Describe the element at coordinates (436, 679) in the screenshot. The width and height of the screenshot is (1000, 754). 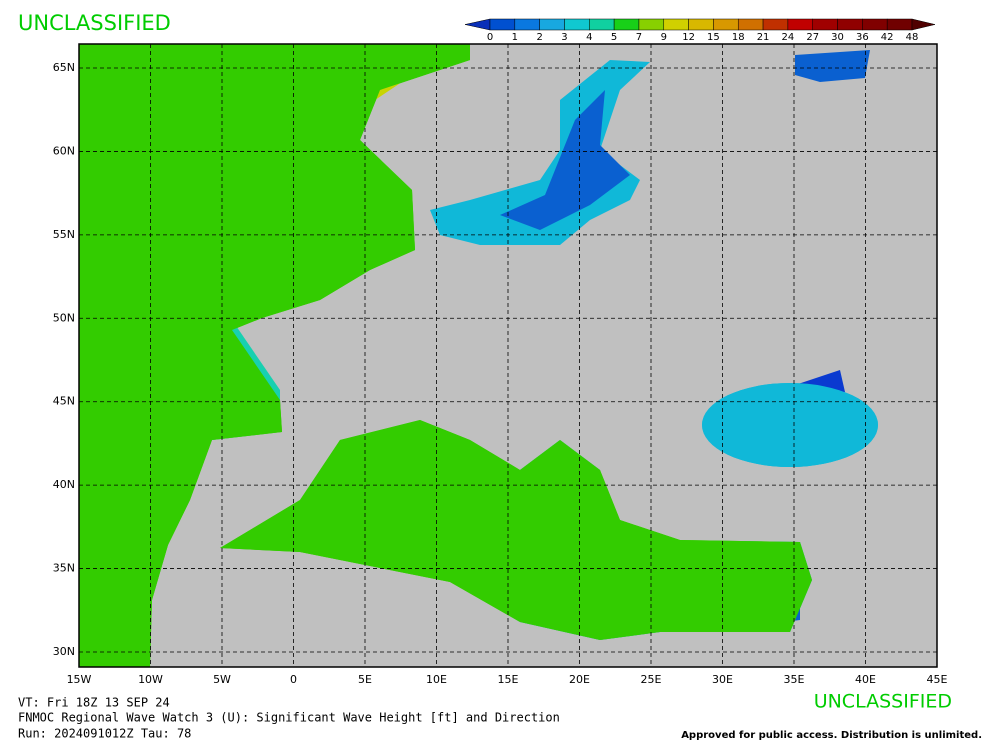
I see `lon-label: 10E` at that location.